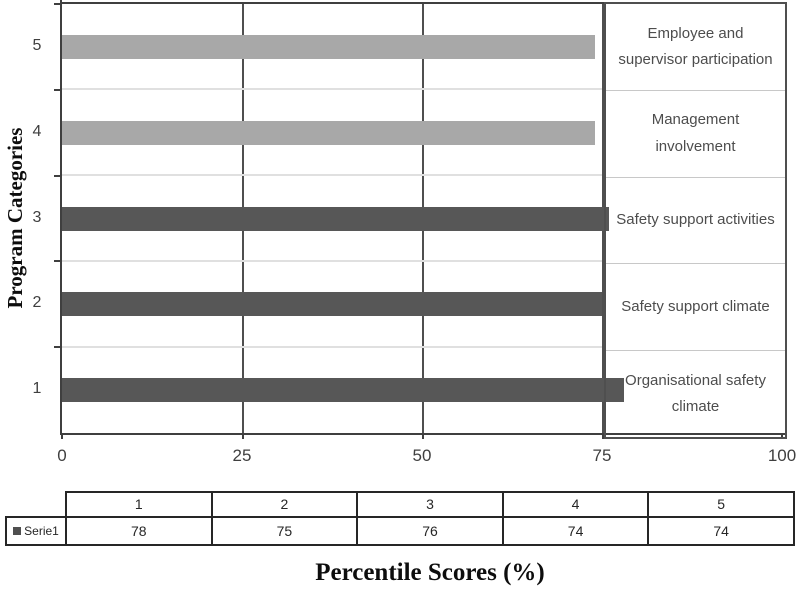 The height and width of the screenshot is (600, 800). Describe the element at coordinates (782, 455) in the screenshot. I see `x-tick-label-100: 100` at that location.